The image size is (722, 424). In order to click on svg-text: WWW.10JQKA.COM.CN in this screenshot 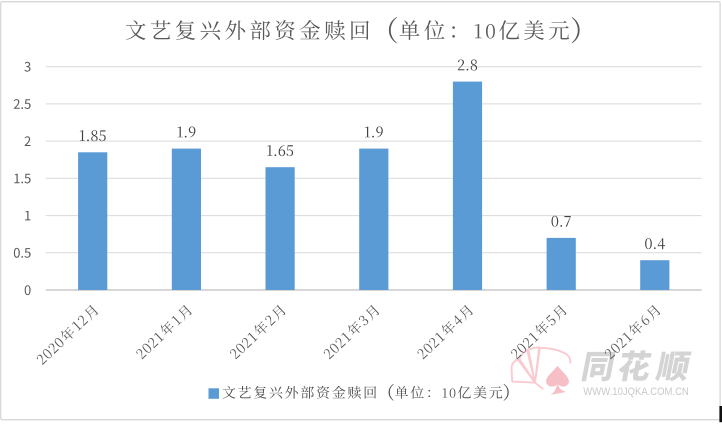, I will do `click(636, 392)`.